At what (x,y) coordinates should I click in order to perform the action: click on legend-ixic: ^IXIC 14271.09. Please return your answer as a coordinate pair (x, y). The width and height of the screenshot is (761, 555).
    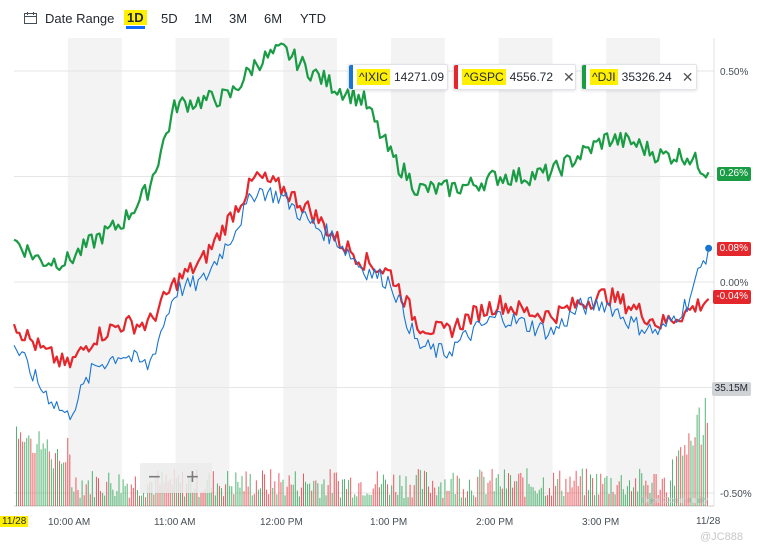
    Looking at the image, I should click on (398, 77).